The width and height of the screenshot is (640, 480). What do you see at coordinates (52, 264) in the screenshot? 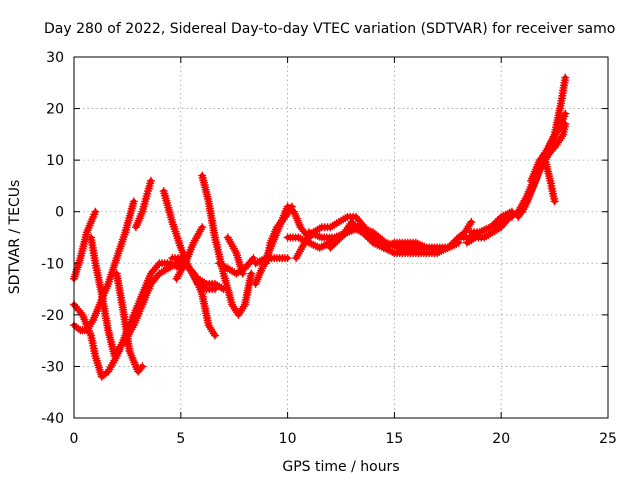
I see `y-tick-label: -10` at bounding box center [52, 264].